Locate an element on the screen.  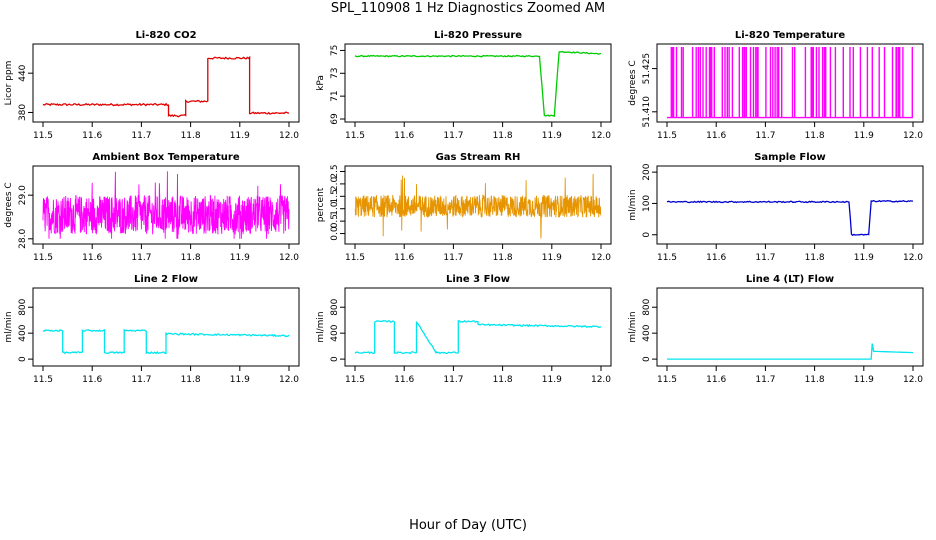
panel-title: Li-820 Temperature is located at coordinates (790, 35).